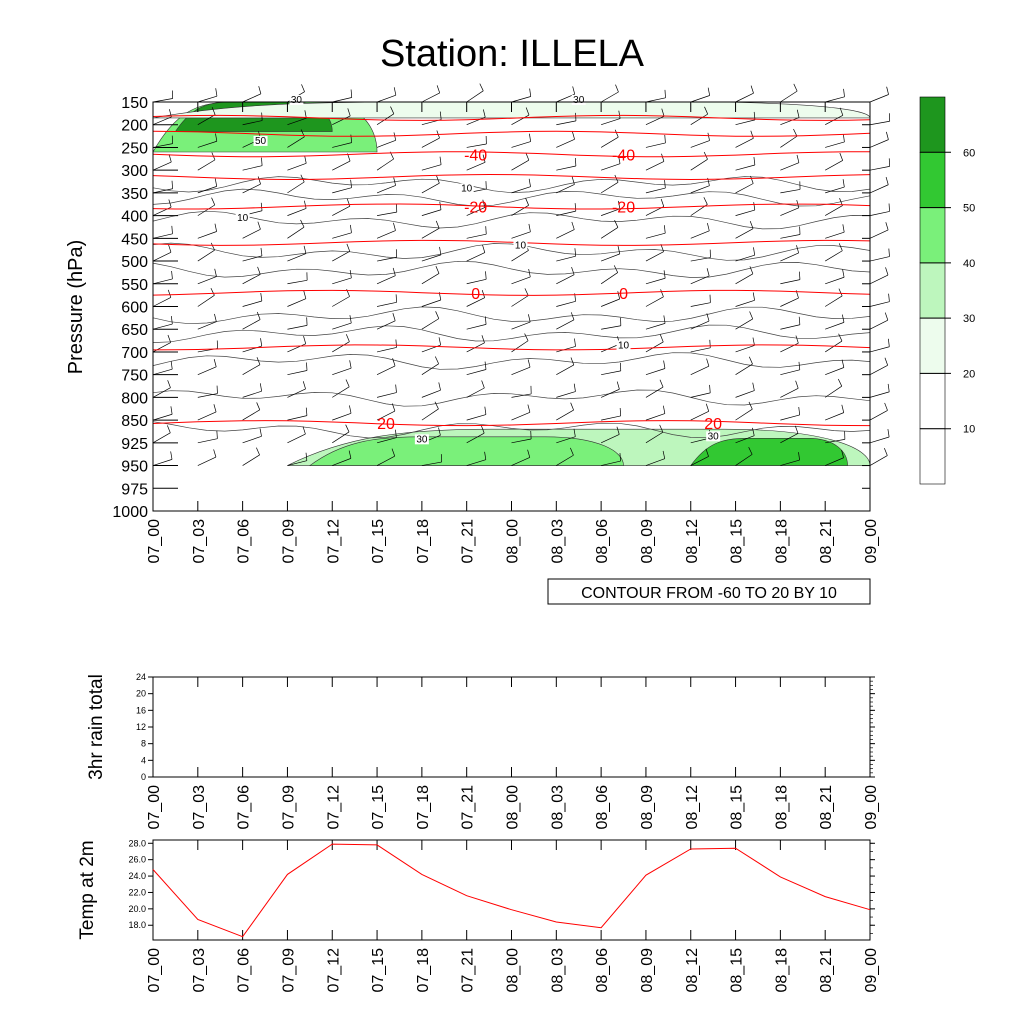 The width and height of the screenshot is (1024, 1024). What do you see at coordinates (468, 807) in the screenshot?
I see `rain-time-tick-label: 07_21` at bounding box center [468, 807].